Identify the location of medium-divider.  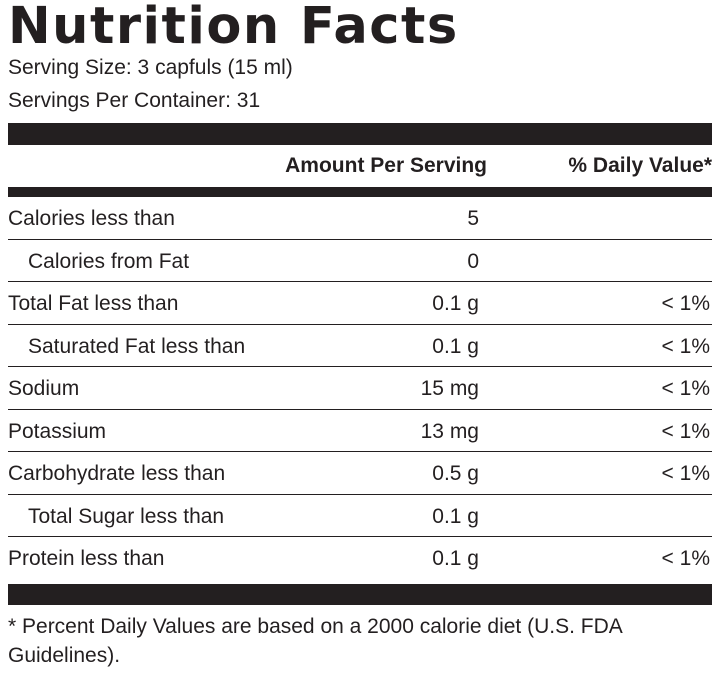
(360, 192).